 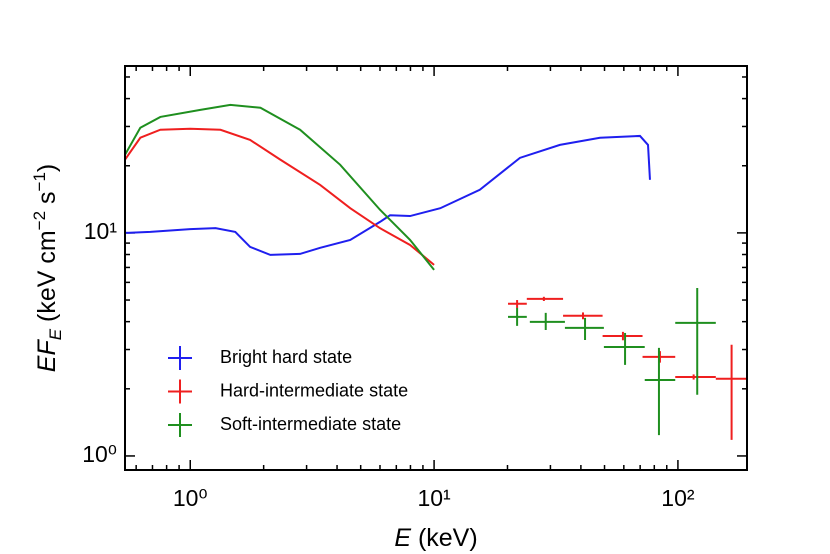 What do you see at coordinates (310, 424) in the screenshot?
I see `legend-label: Soft-intermediate state` at bounding box center [310, 424].